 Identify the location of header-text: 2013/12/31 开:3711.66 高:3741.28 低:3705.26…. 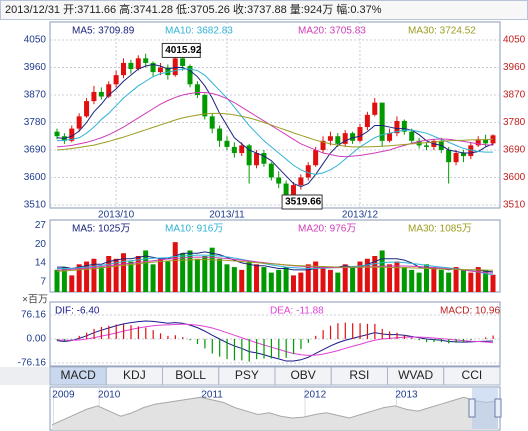
(193, 9).